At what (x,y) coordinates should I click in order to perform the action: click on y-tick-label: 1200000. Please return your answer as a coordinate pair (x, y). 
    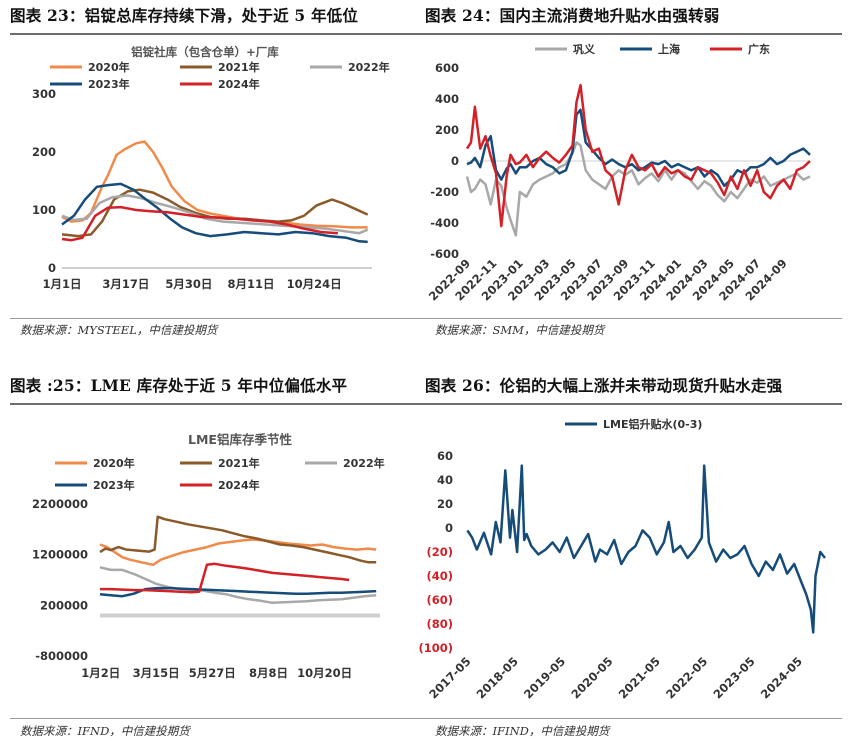
    Looking at the image, I should click on (60, 555).